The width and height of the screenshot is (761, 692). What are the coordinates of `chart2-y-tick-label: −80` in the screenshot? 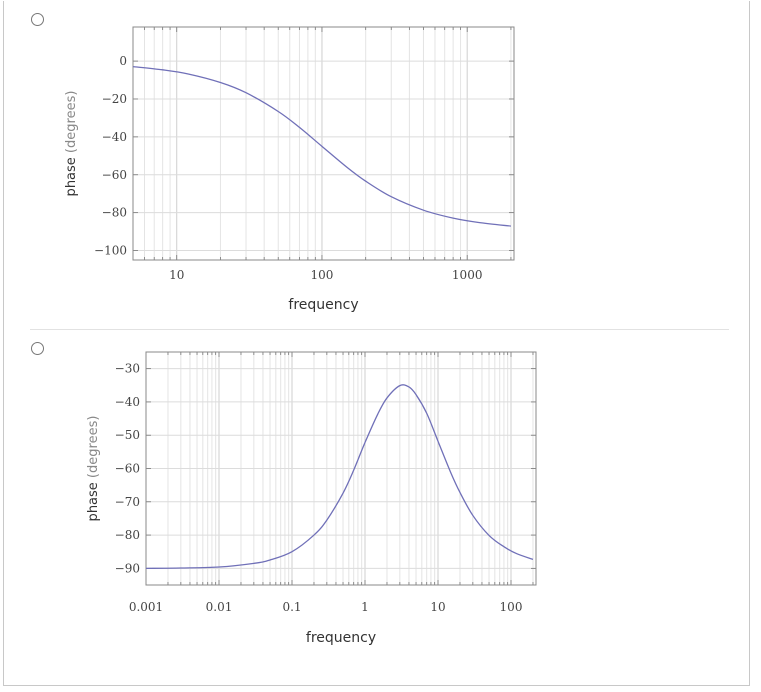 It's located at (127, 535).